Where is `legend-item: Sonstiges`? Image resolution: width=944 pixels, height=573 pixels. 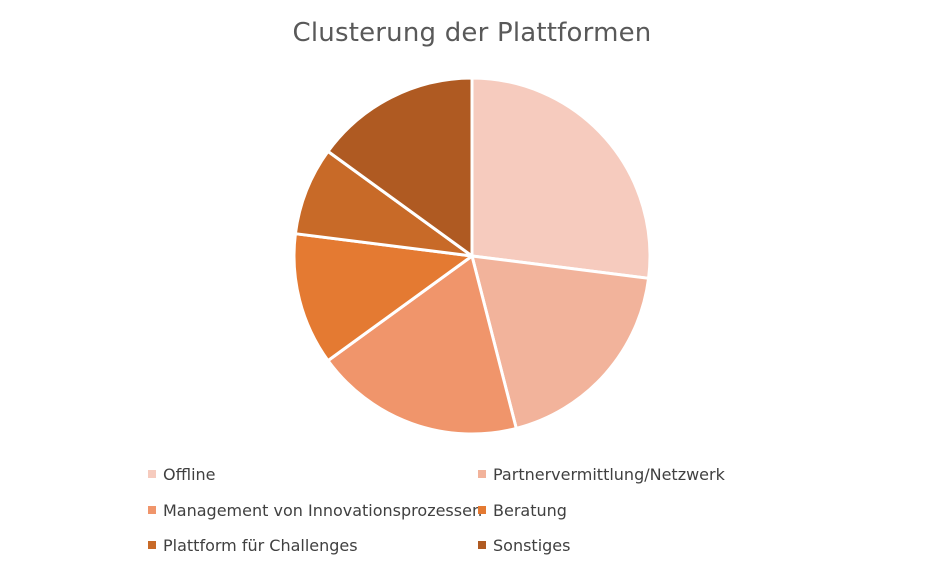
legend-item: Sonstiges is located at coordinates (524, 545).